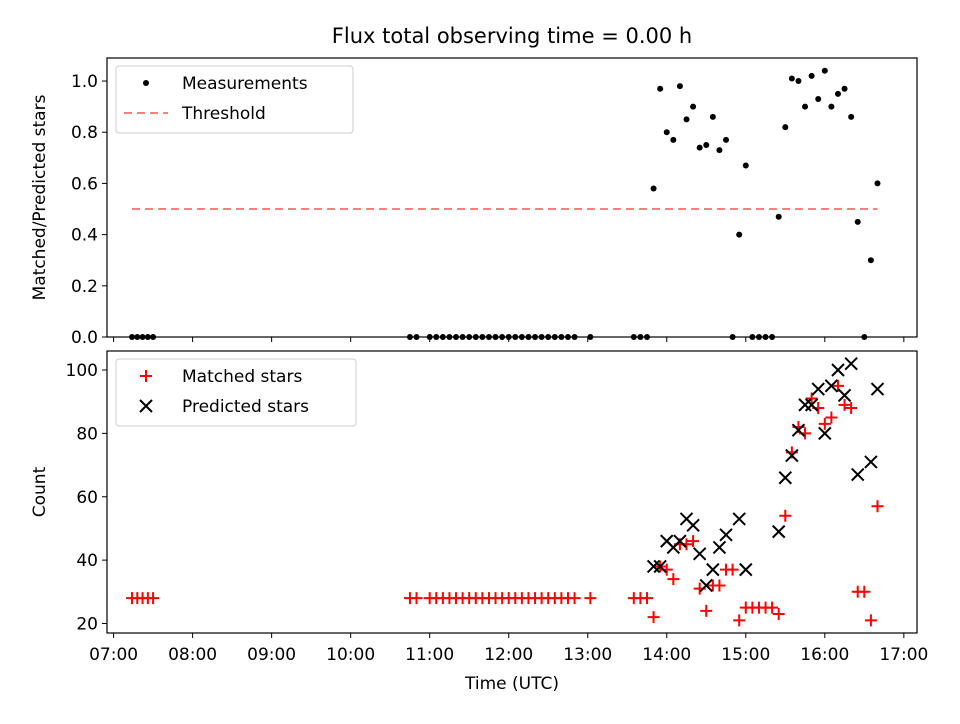  I want to click on x-tick-label: 09:00, so click(271, 655).